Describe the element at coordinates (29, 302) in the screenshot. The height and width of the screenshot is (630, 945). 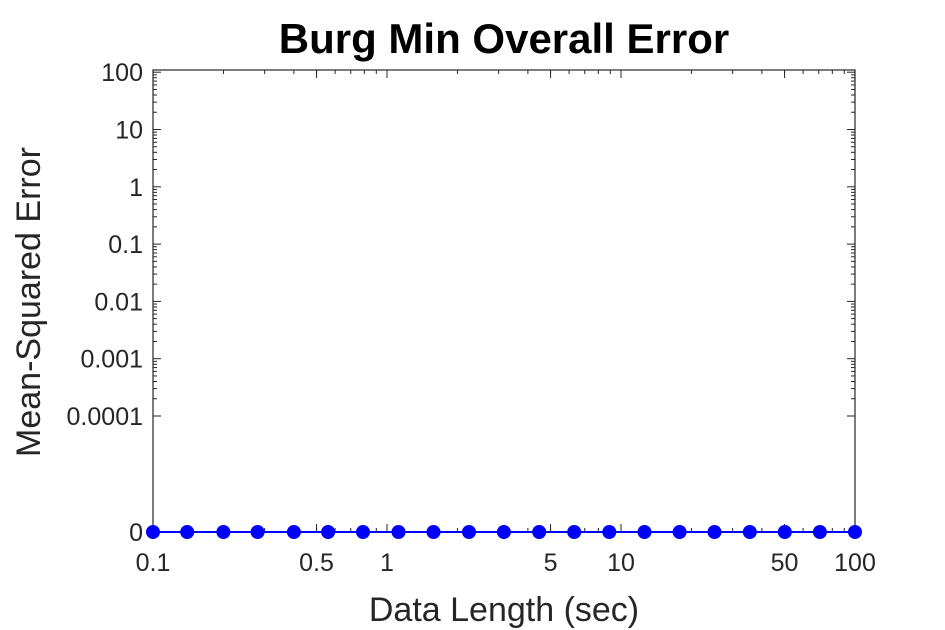
I see `y-axis-label: Mean-Squared Error` at that location.